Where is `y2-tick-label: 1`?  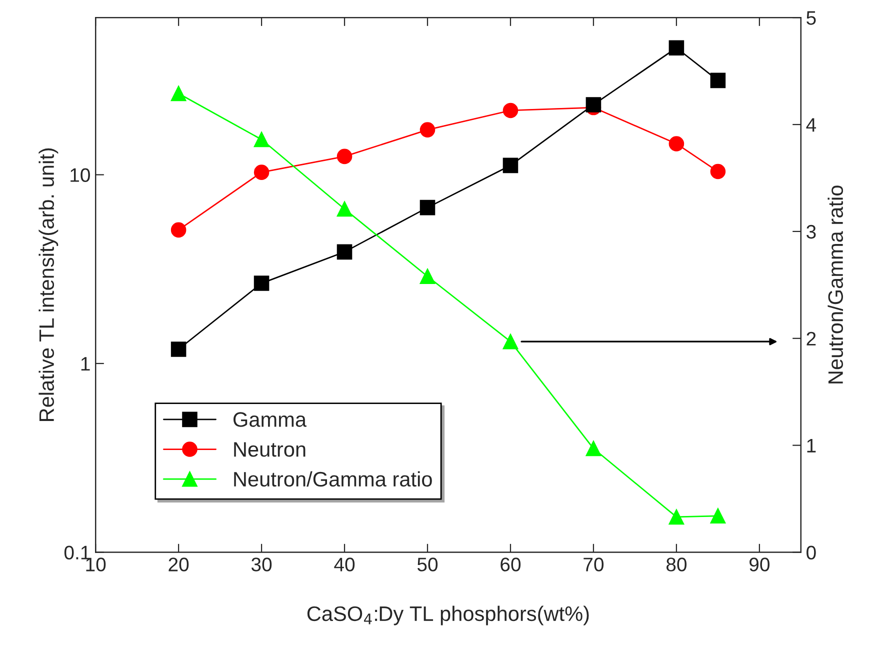
y2-tick-label: 1 is located at coordinates (811, 445).